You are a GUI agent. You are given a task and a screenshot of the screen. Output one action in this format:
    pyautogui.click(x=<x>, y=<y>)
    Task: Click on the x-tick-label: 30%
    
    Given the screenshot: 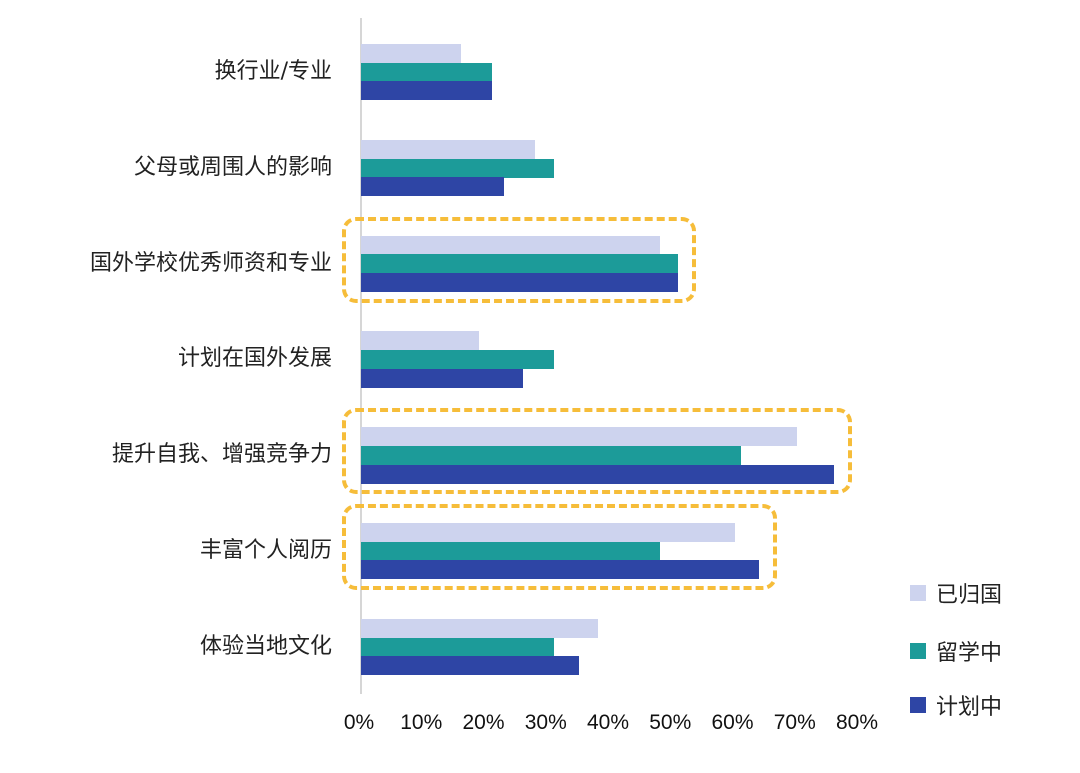 What is the action you would take?
    pyautogui.click(x=545, y=722)
    